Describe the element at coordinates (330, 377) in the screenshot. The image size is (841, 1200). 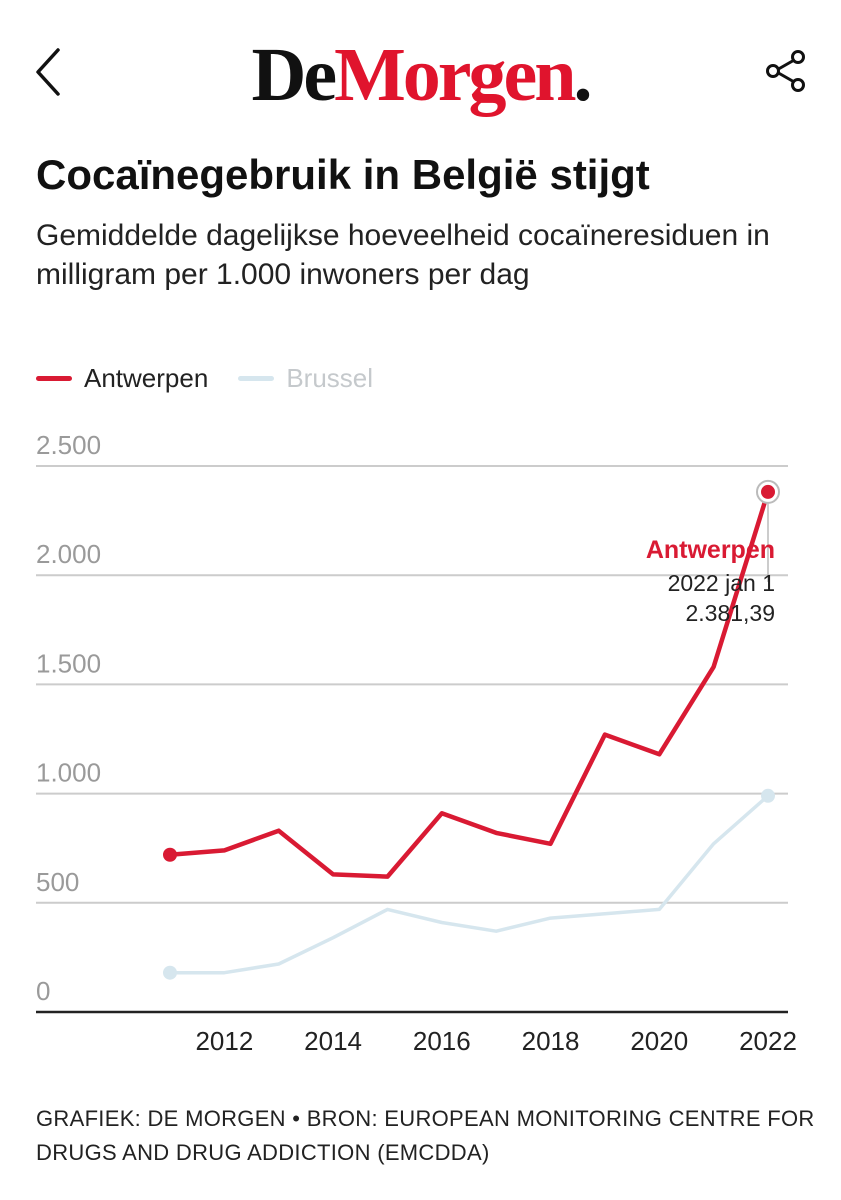
I see `legend-label-brussel: Brussel` at that location.